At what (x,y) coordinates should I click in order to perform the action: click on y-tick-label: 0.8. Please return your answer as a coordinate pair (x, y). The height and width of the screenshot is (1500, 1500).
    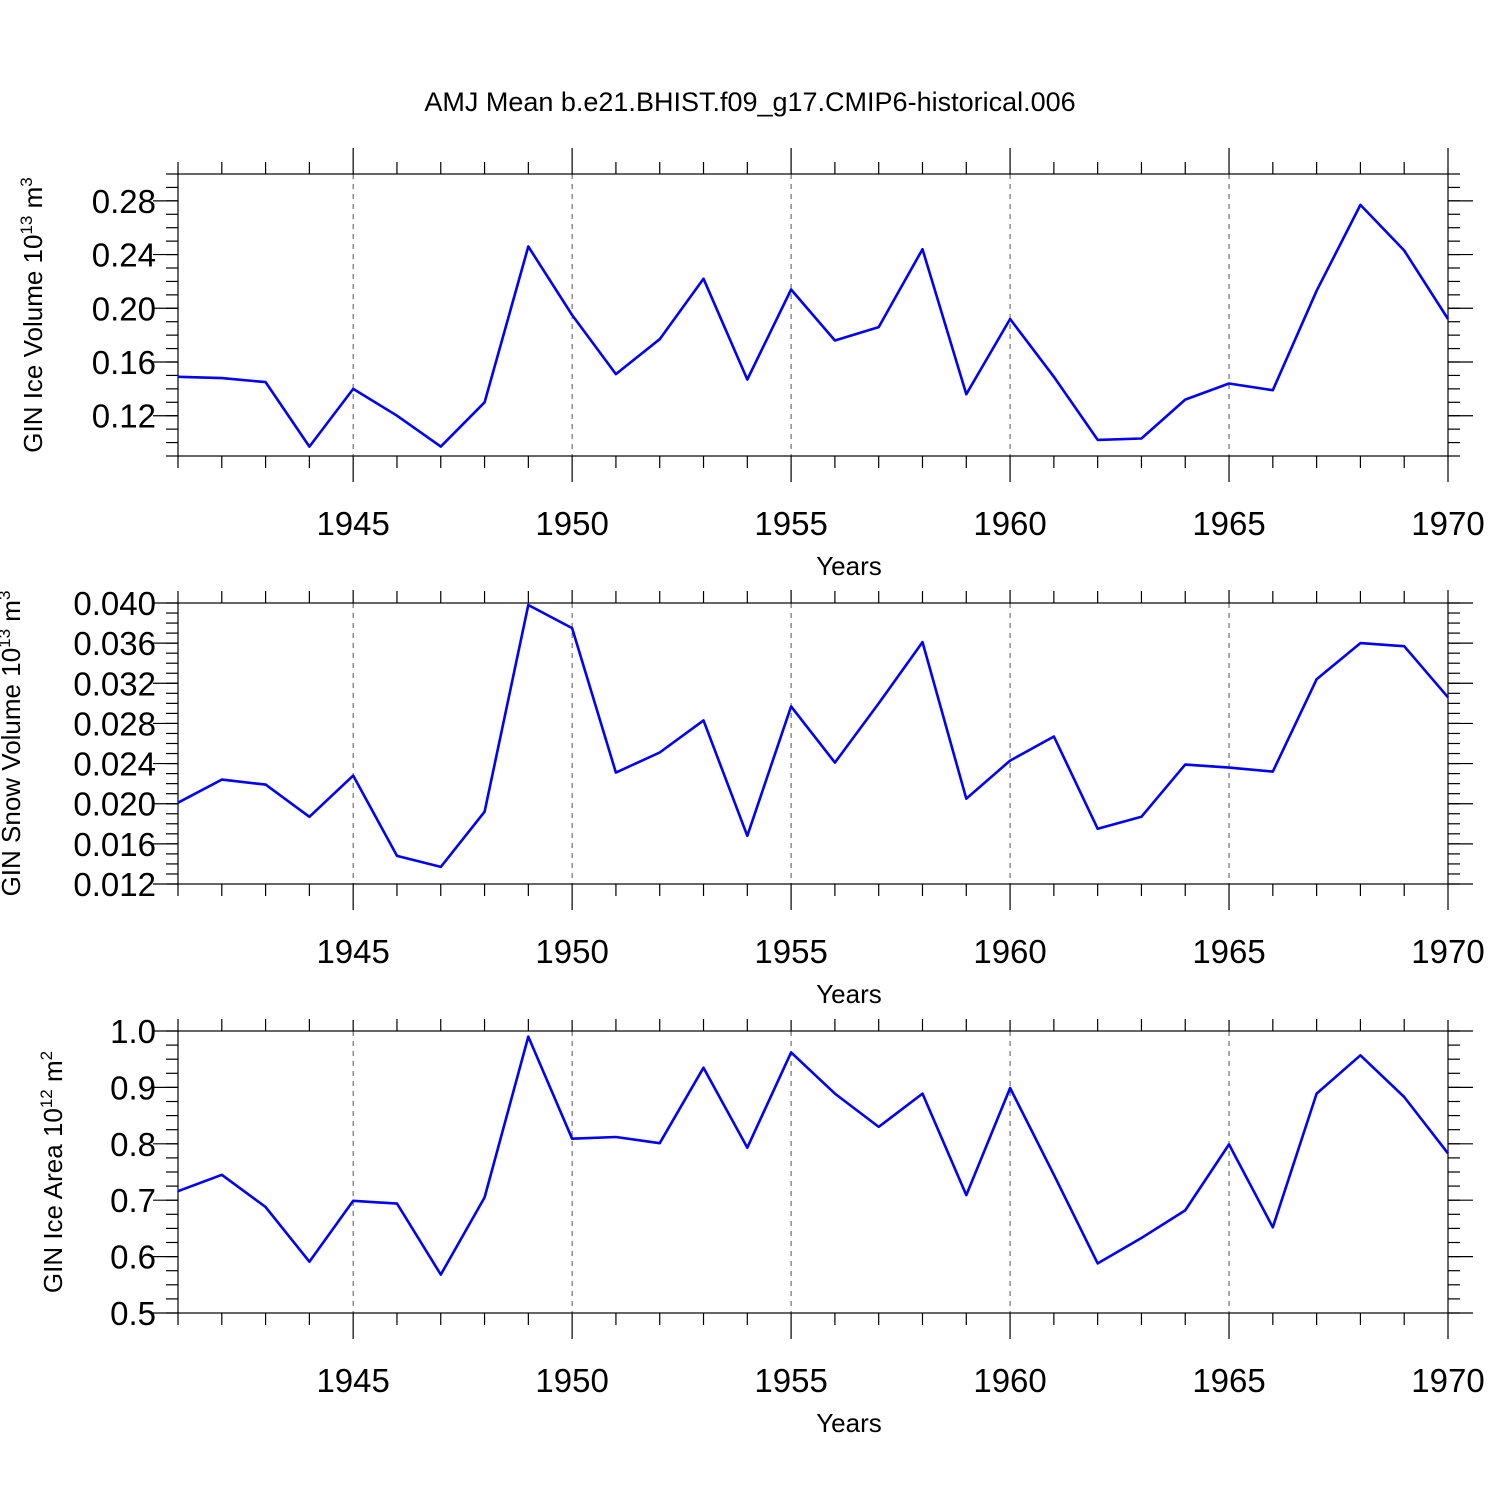
    Looking at the image, I should click on (133, 1144).